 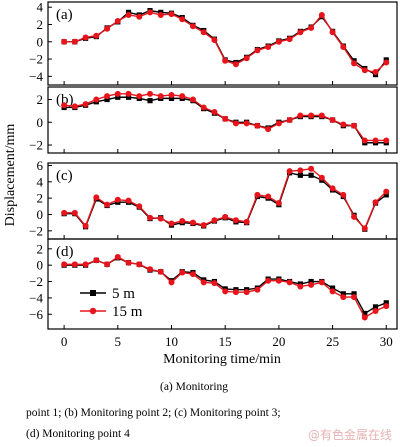 What do you see at coordinates (118, 341) in the screenshot?
I see `x-tick-label: 5` at bounding box center [118, 341].